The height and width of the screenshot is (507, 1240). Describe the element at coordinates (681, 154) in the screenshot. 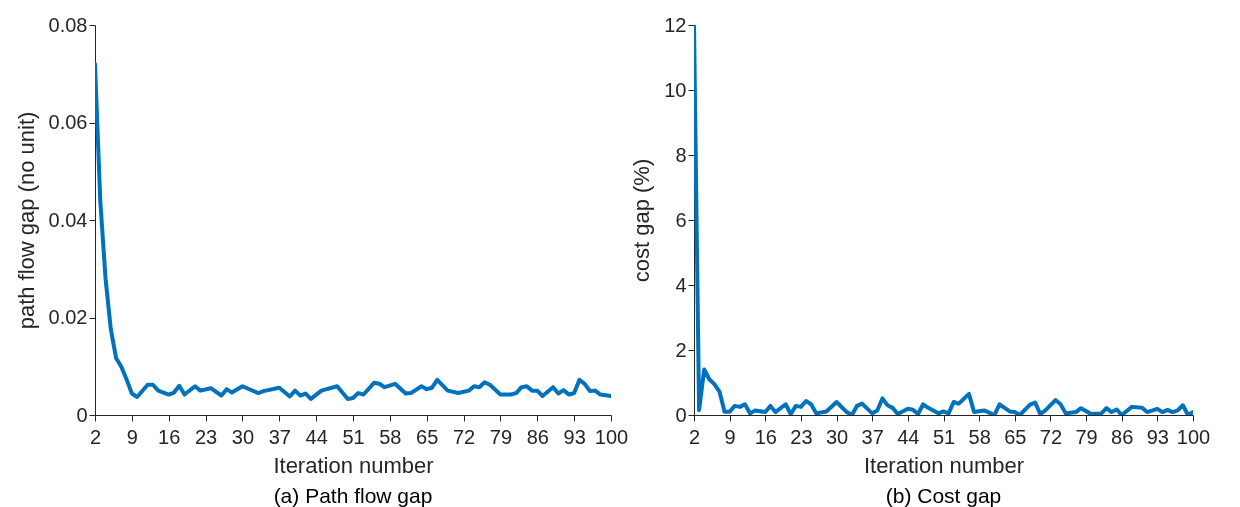

I see `y-tick-label: 8` at that location.